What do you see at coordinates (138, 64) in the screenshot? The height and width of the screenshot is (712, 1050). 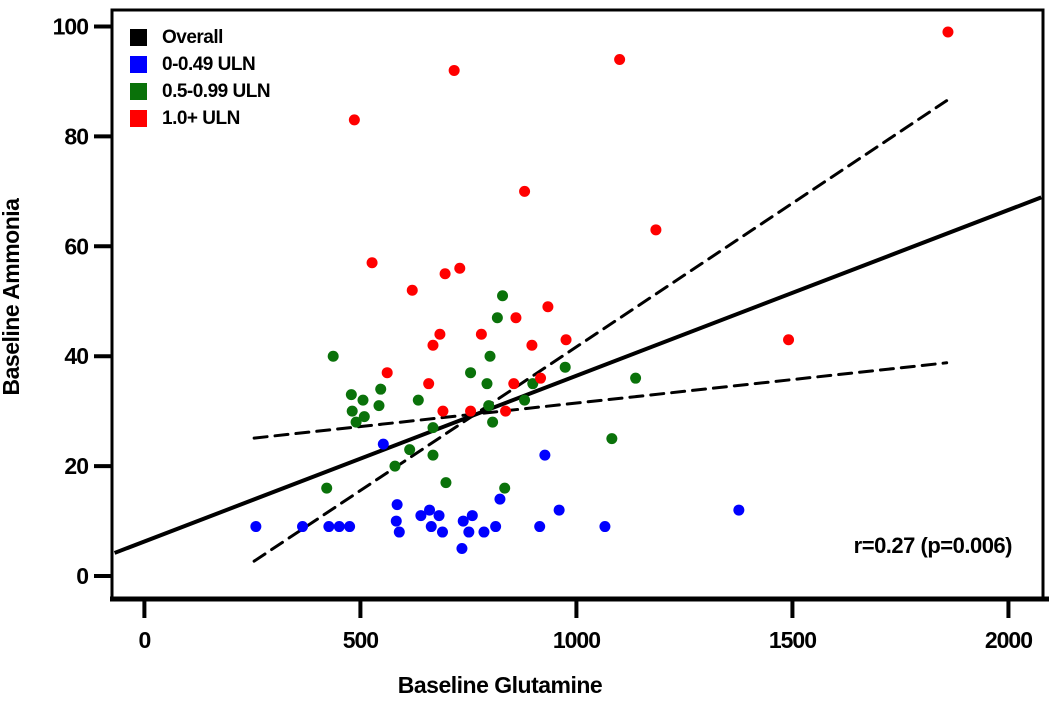 I see `legend-swatch-low` at bounding box center [138, 64].